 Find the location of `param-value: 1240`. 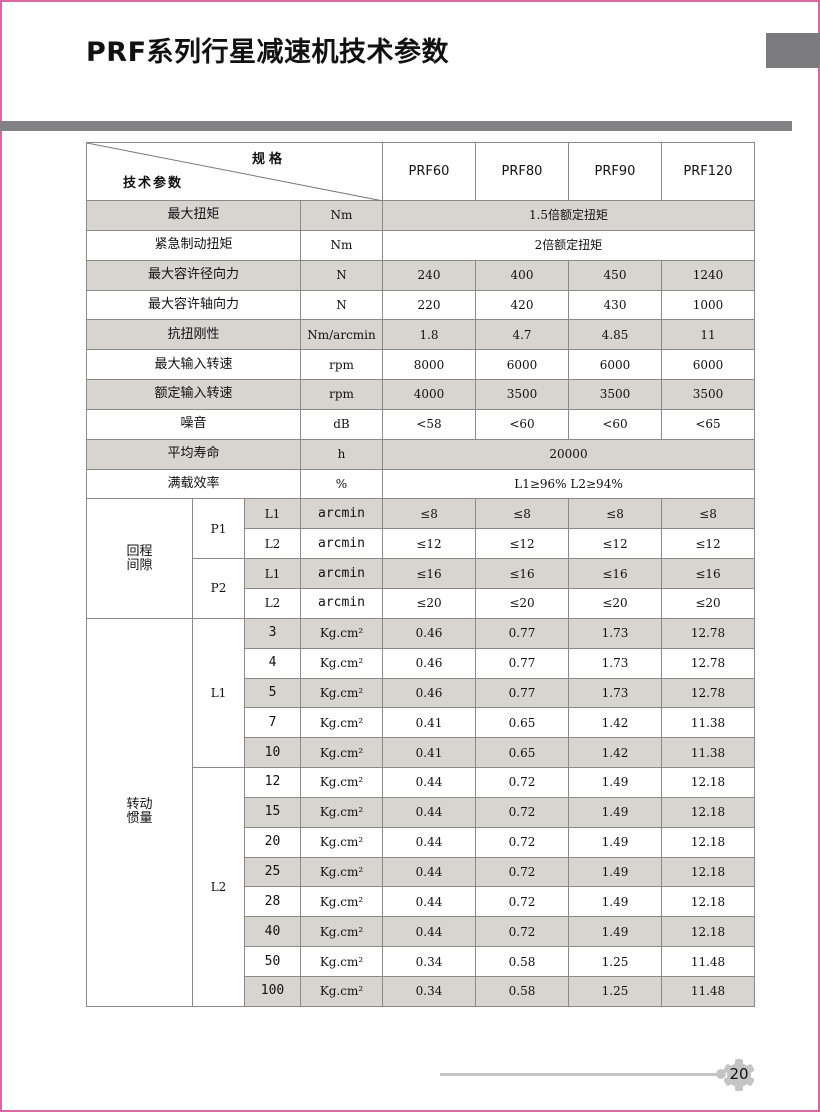

param-value: 1240 is located at coordinates (708, 275).